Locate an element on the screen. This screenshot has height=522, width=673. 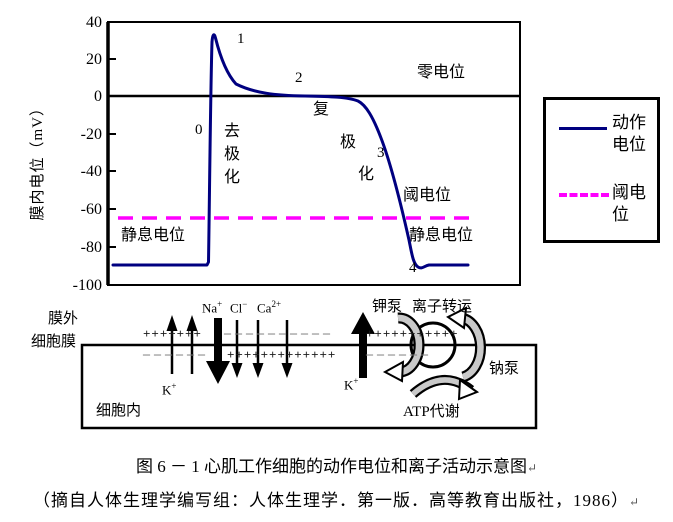
ca-base: Ca is located at coordinates (264, 308).